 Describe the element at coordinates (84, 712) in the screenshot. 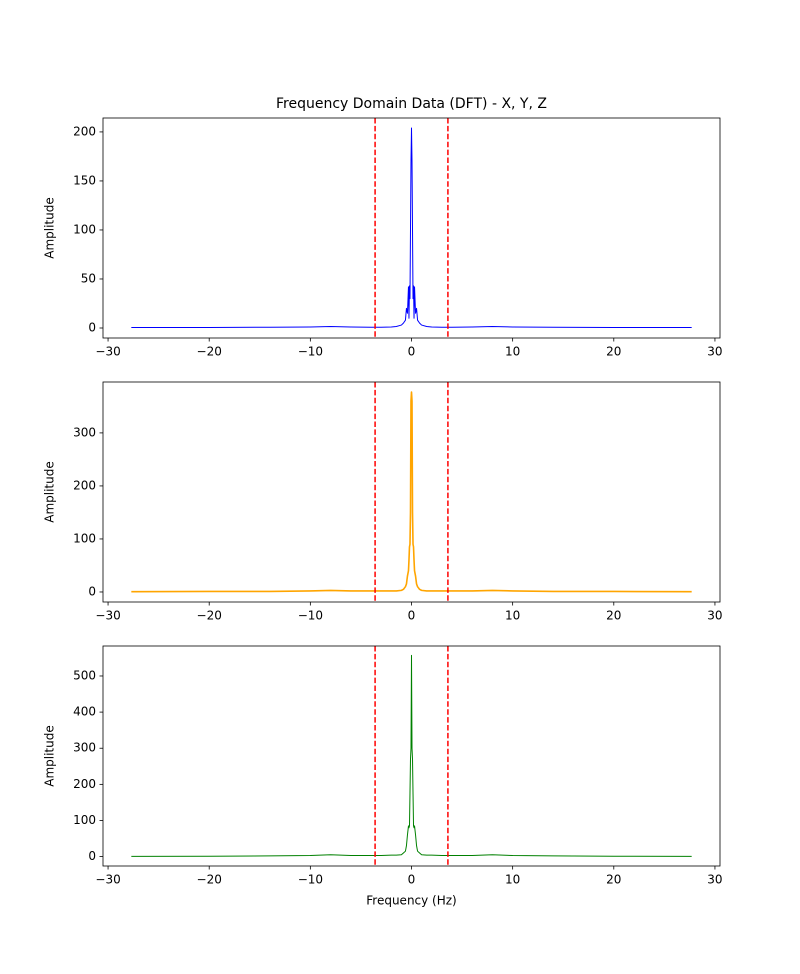

I see `y-tick-label: 400` at that location.